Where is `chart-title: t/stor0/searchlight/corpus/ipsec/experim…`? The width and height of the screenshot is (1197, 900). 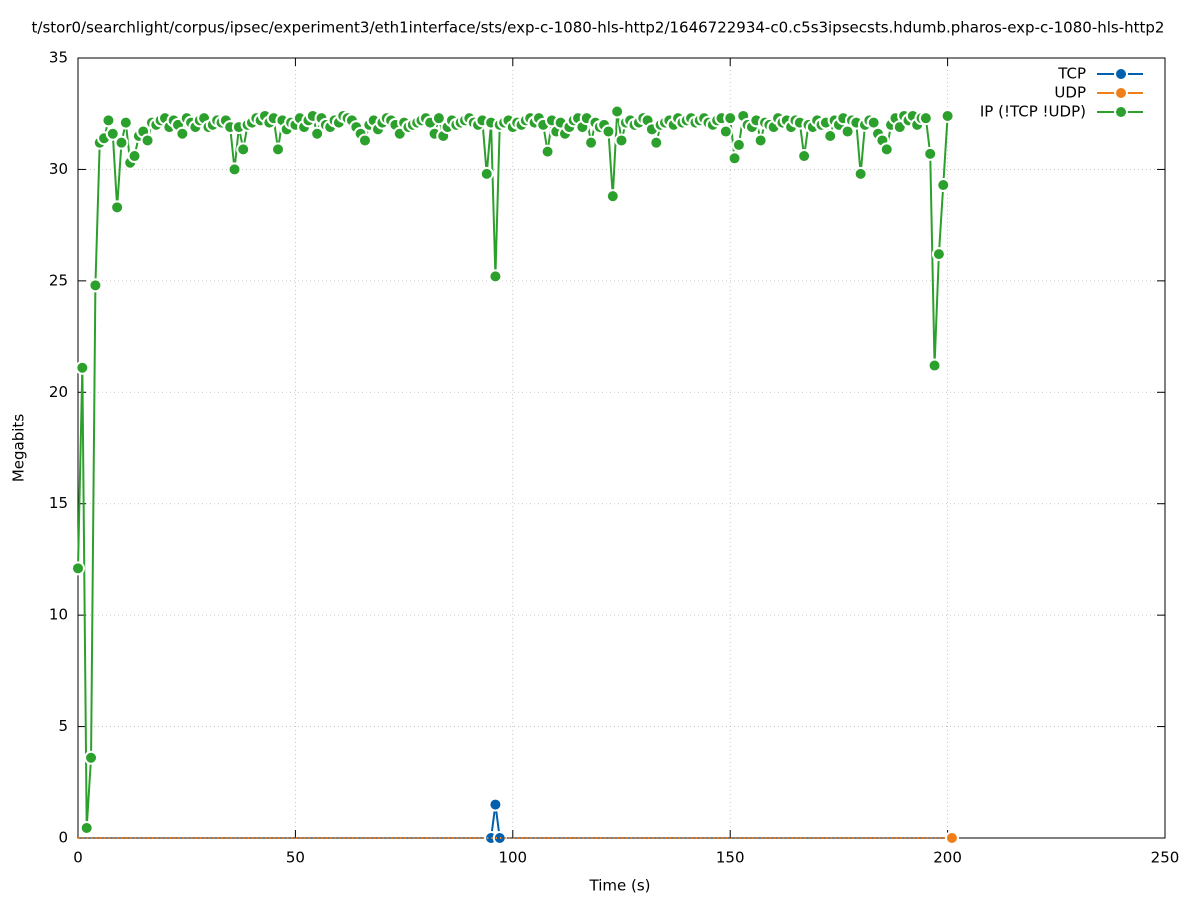 chart-title: t/stor0/searchlight/corpus/ipsec/experim… is located at coordinates (598, 28).